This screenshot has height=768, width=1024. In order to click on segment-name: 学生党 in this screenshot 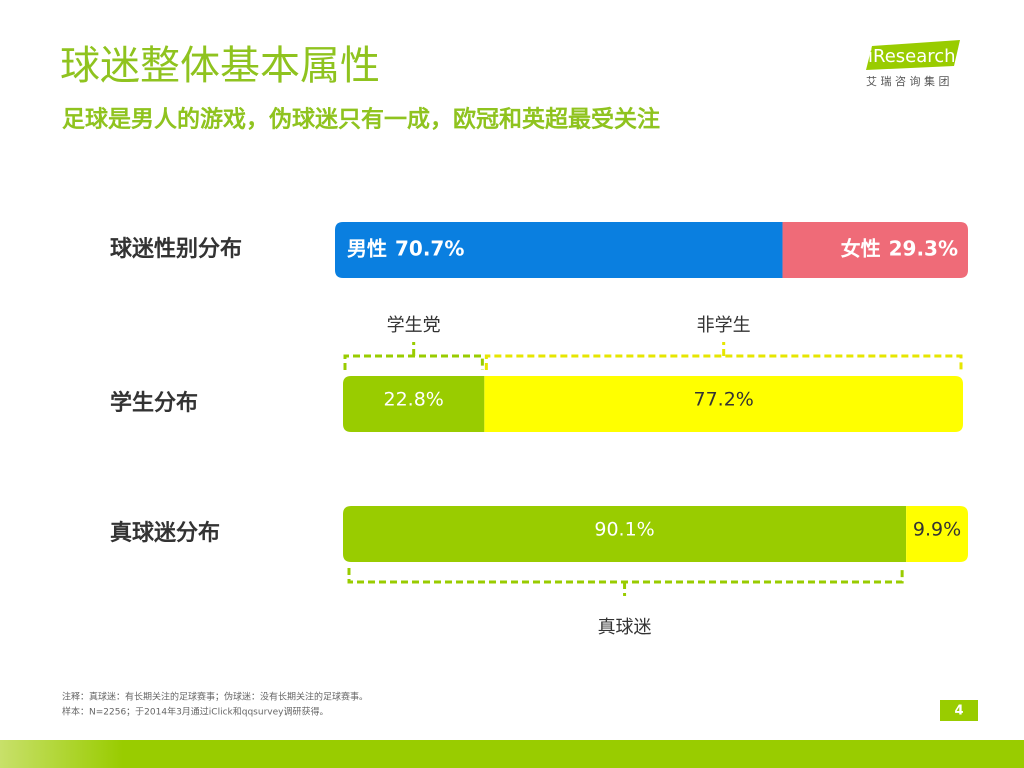, I will do `click(414, 325)`.